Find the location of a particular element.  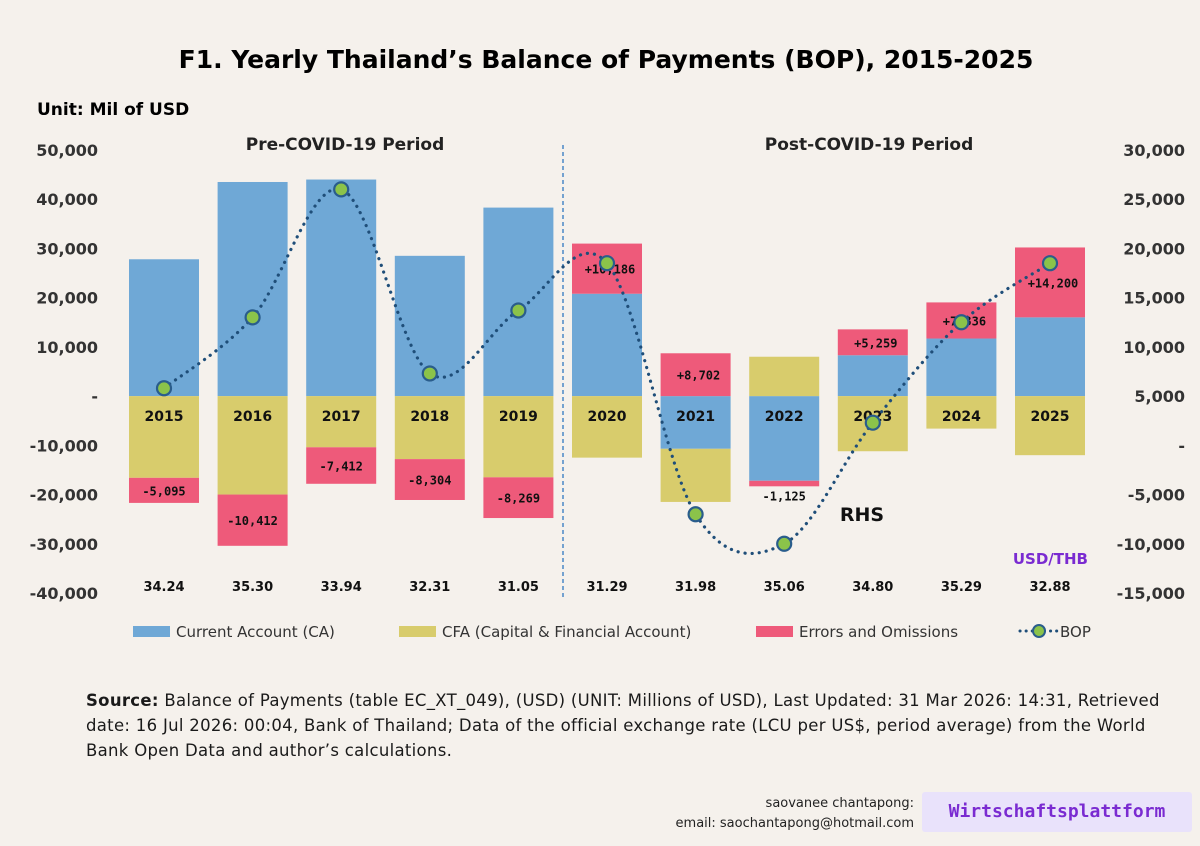

left-tick-label: 50,000 is located at coordinates (67, 150).